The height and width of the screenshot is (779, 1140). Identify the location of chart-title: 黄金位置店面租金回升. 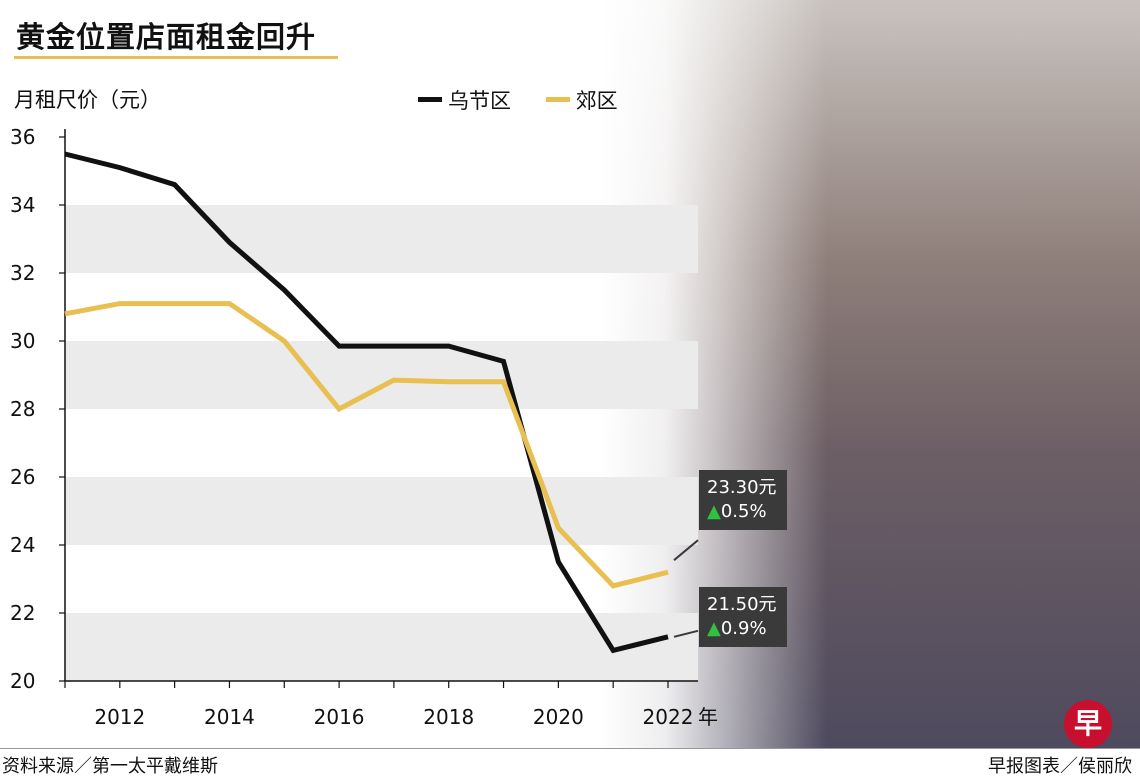
(166, 37).